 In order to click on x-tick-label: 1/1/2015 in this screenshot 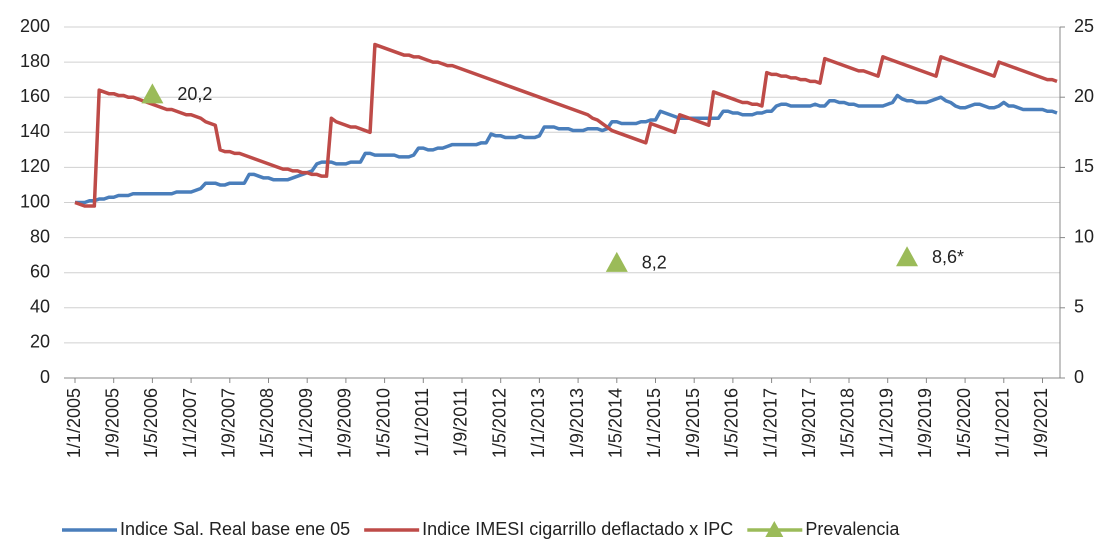, I will do `click(654, 423)`.